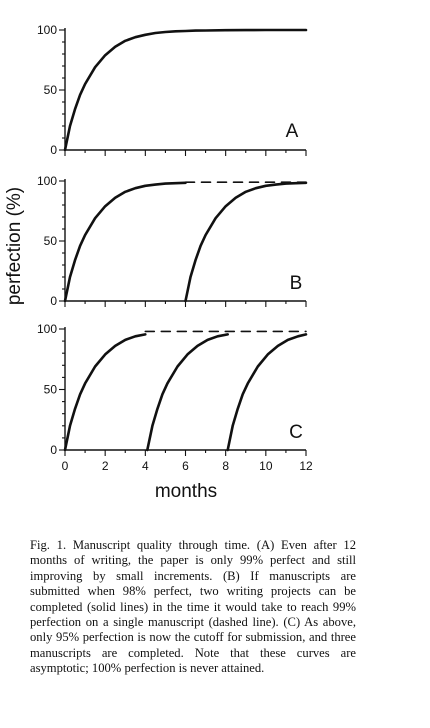  I want to click on x-tick-label: 2, so click(105, 466).